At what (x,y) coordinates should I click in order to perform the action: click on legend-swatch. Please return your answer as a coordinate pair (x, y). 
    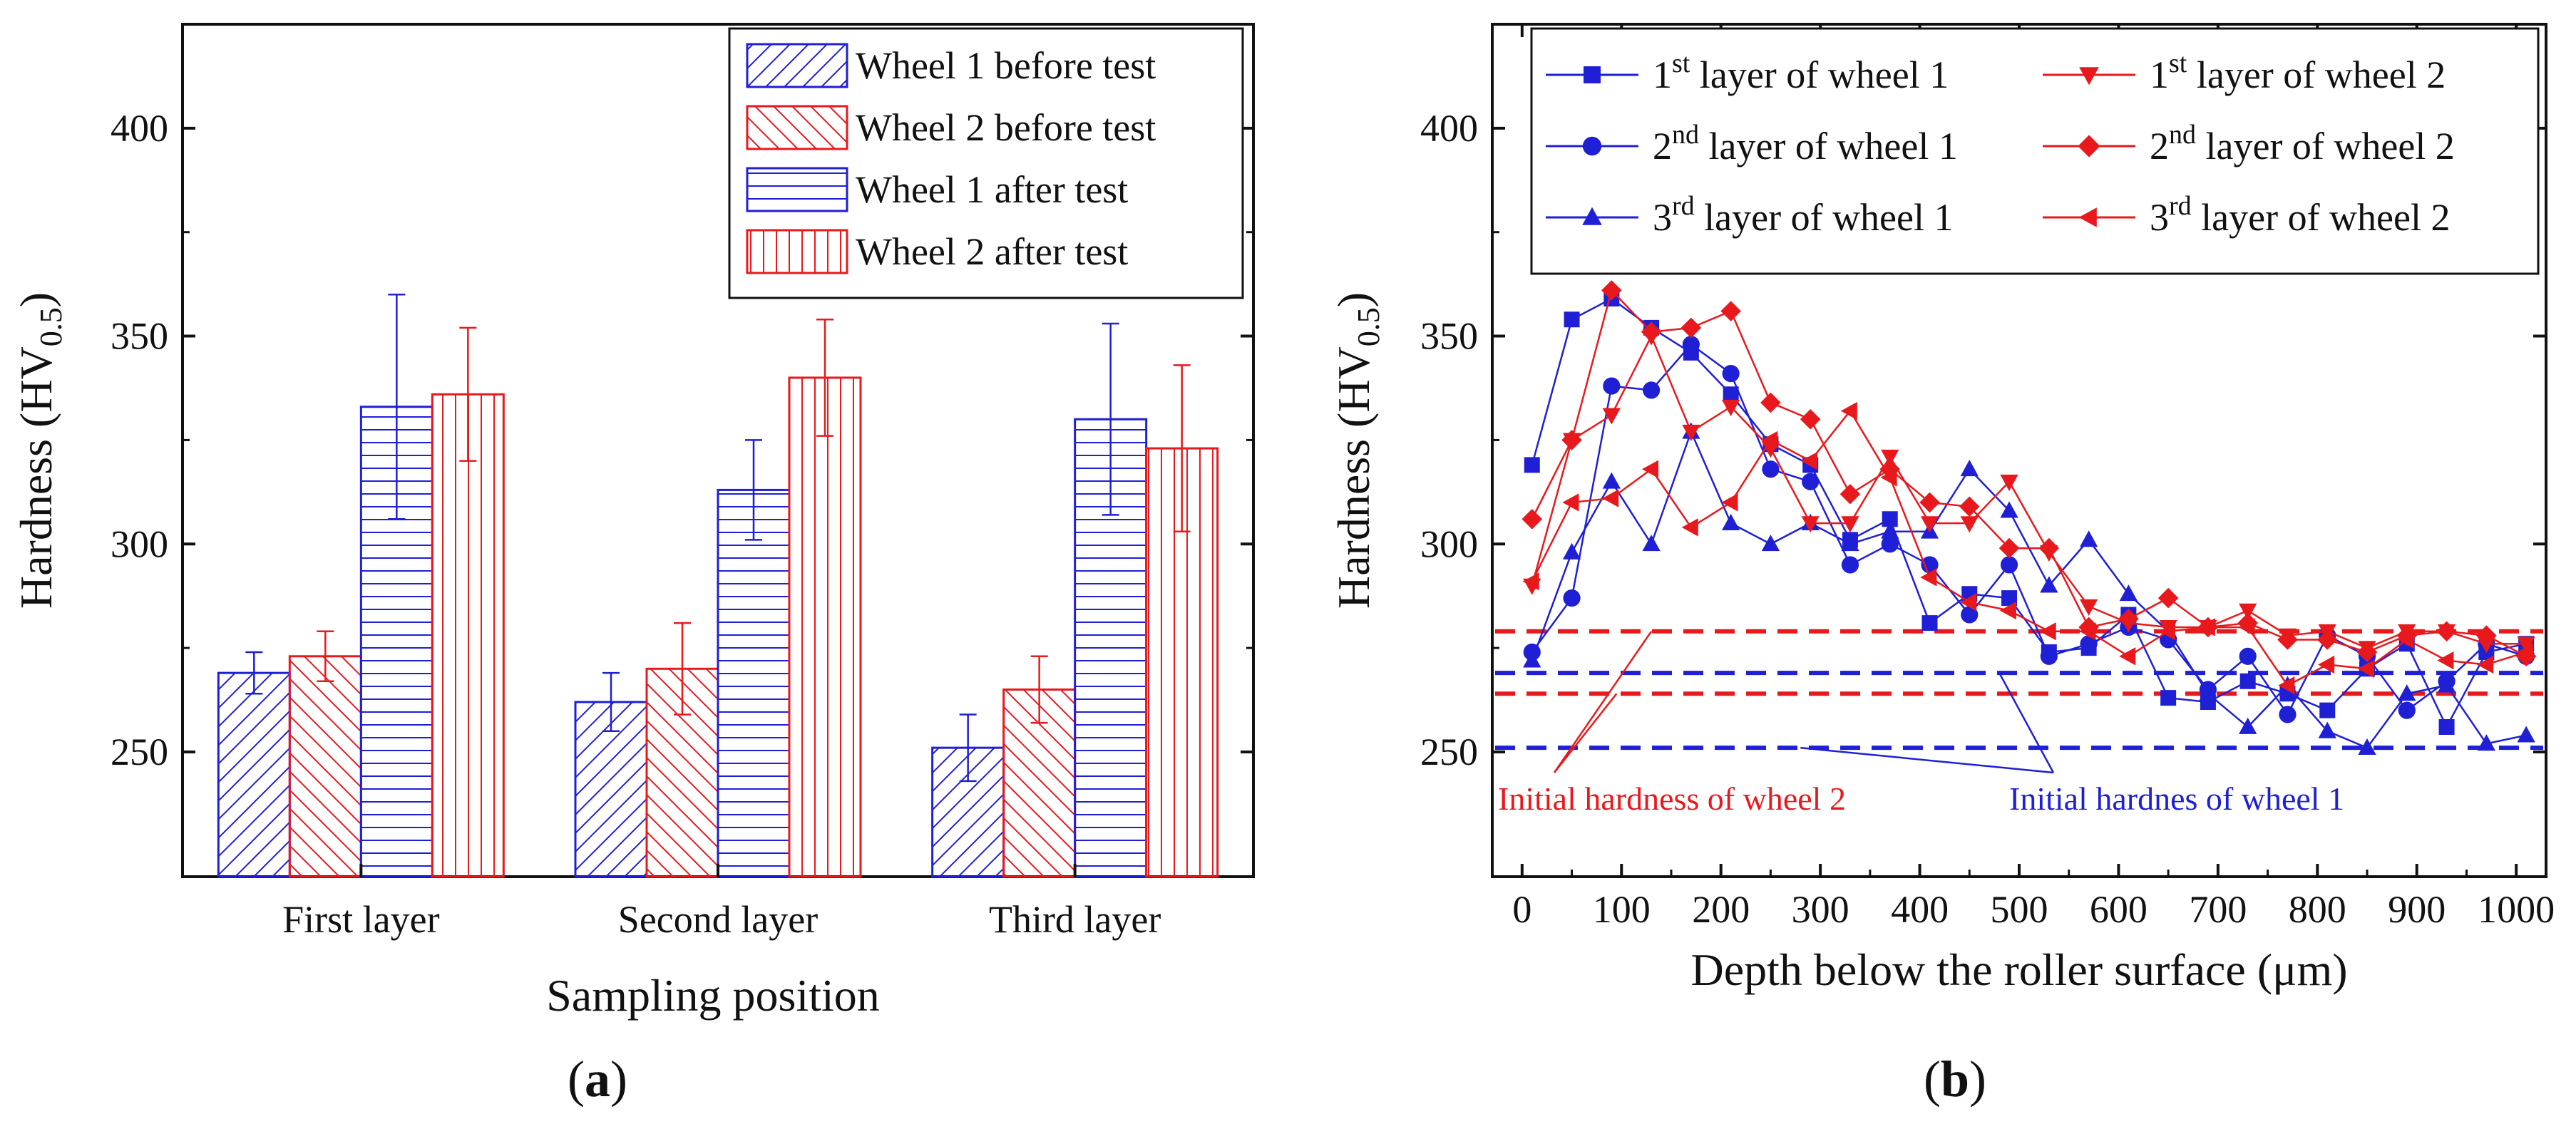
    Looking at the image, I should click on (797, 252).